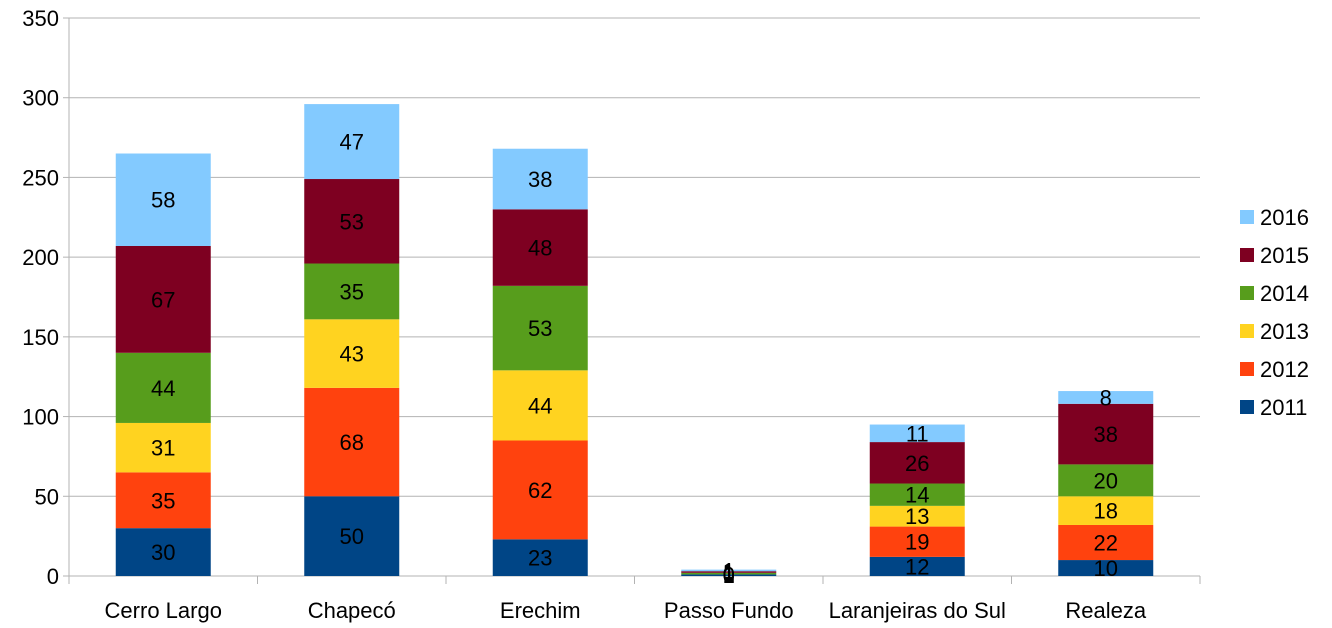 This screenshot has width=1332, height=628. I want to click on data-label: 13, so click(917, 516).